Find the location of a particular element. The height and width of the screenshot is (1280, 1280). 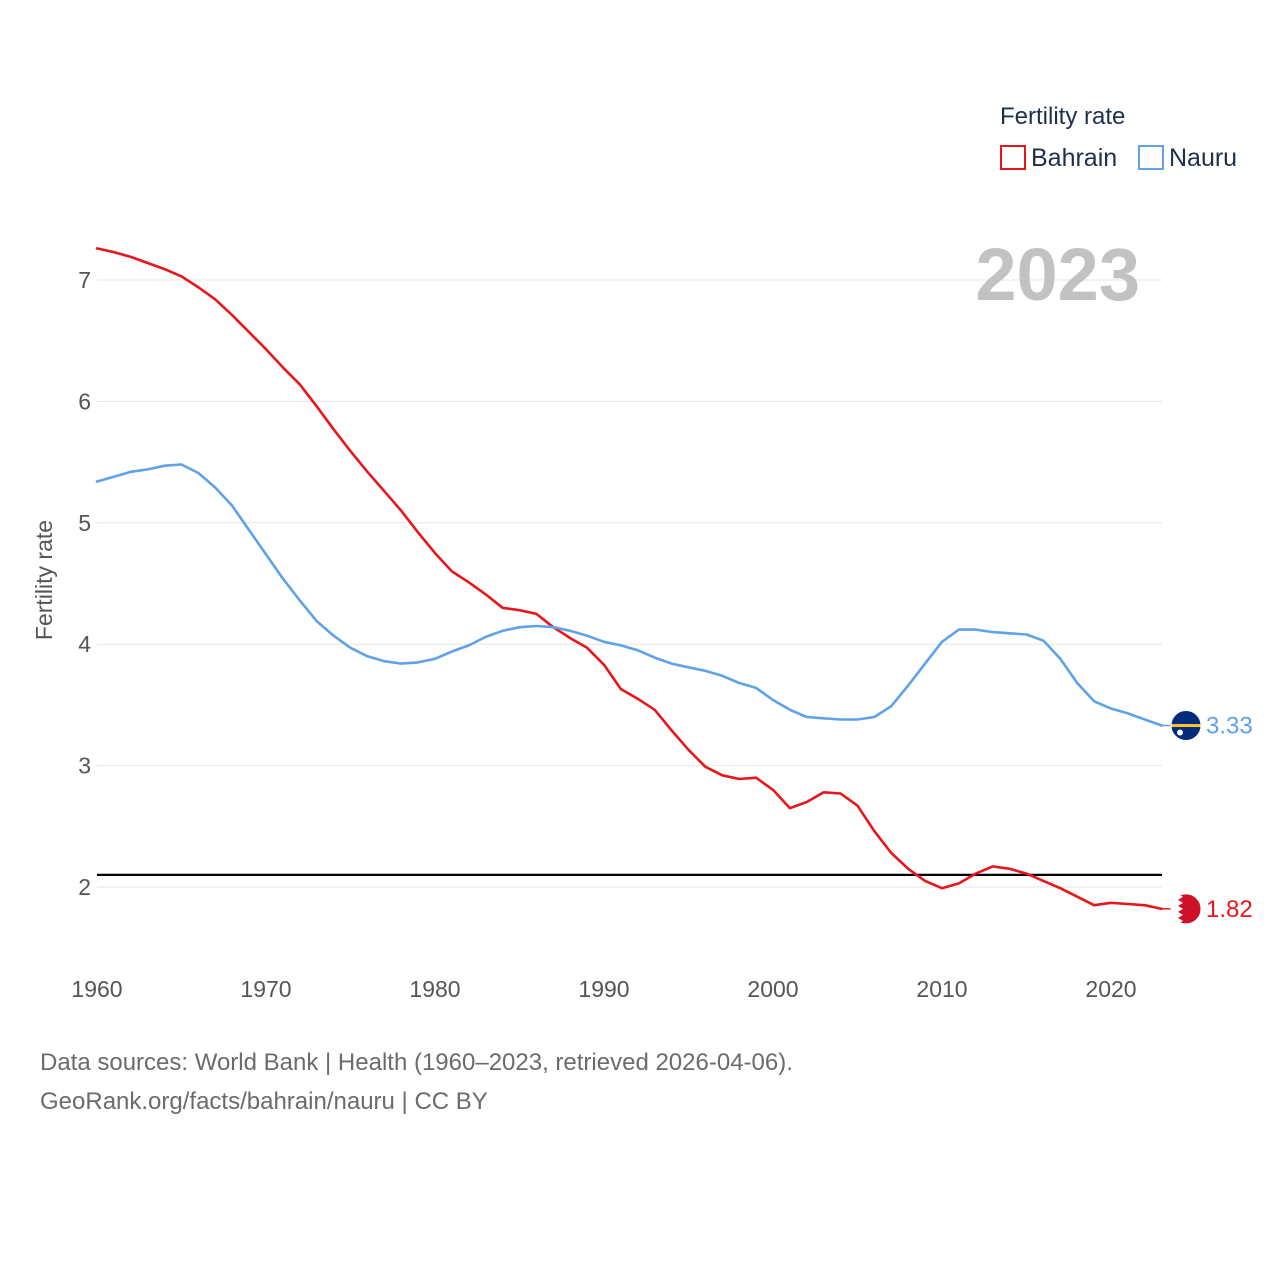

x-tick-label: 1960 is located at coordinates (96, 989).